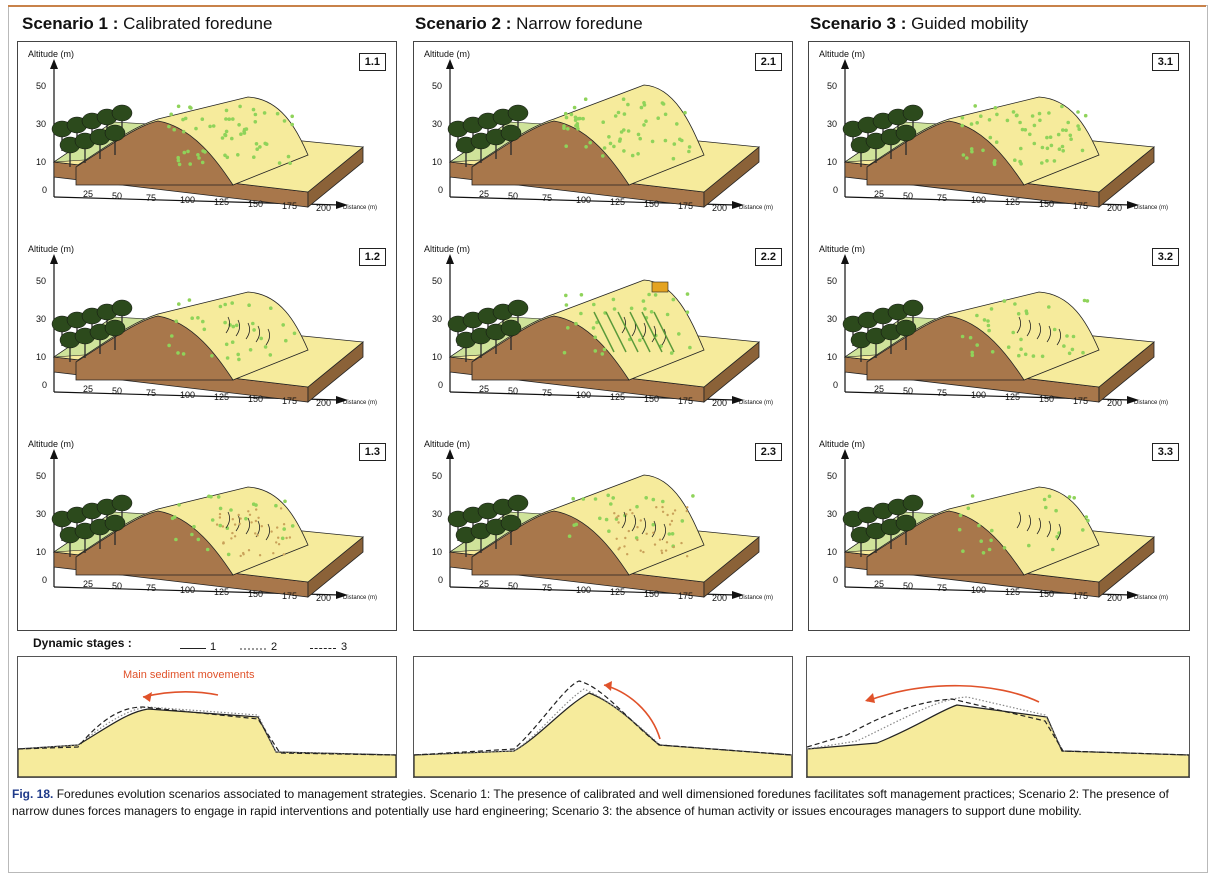  I want to click on x-tick-label: 150, so click(1047, 399).